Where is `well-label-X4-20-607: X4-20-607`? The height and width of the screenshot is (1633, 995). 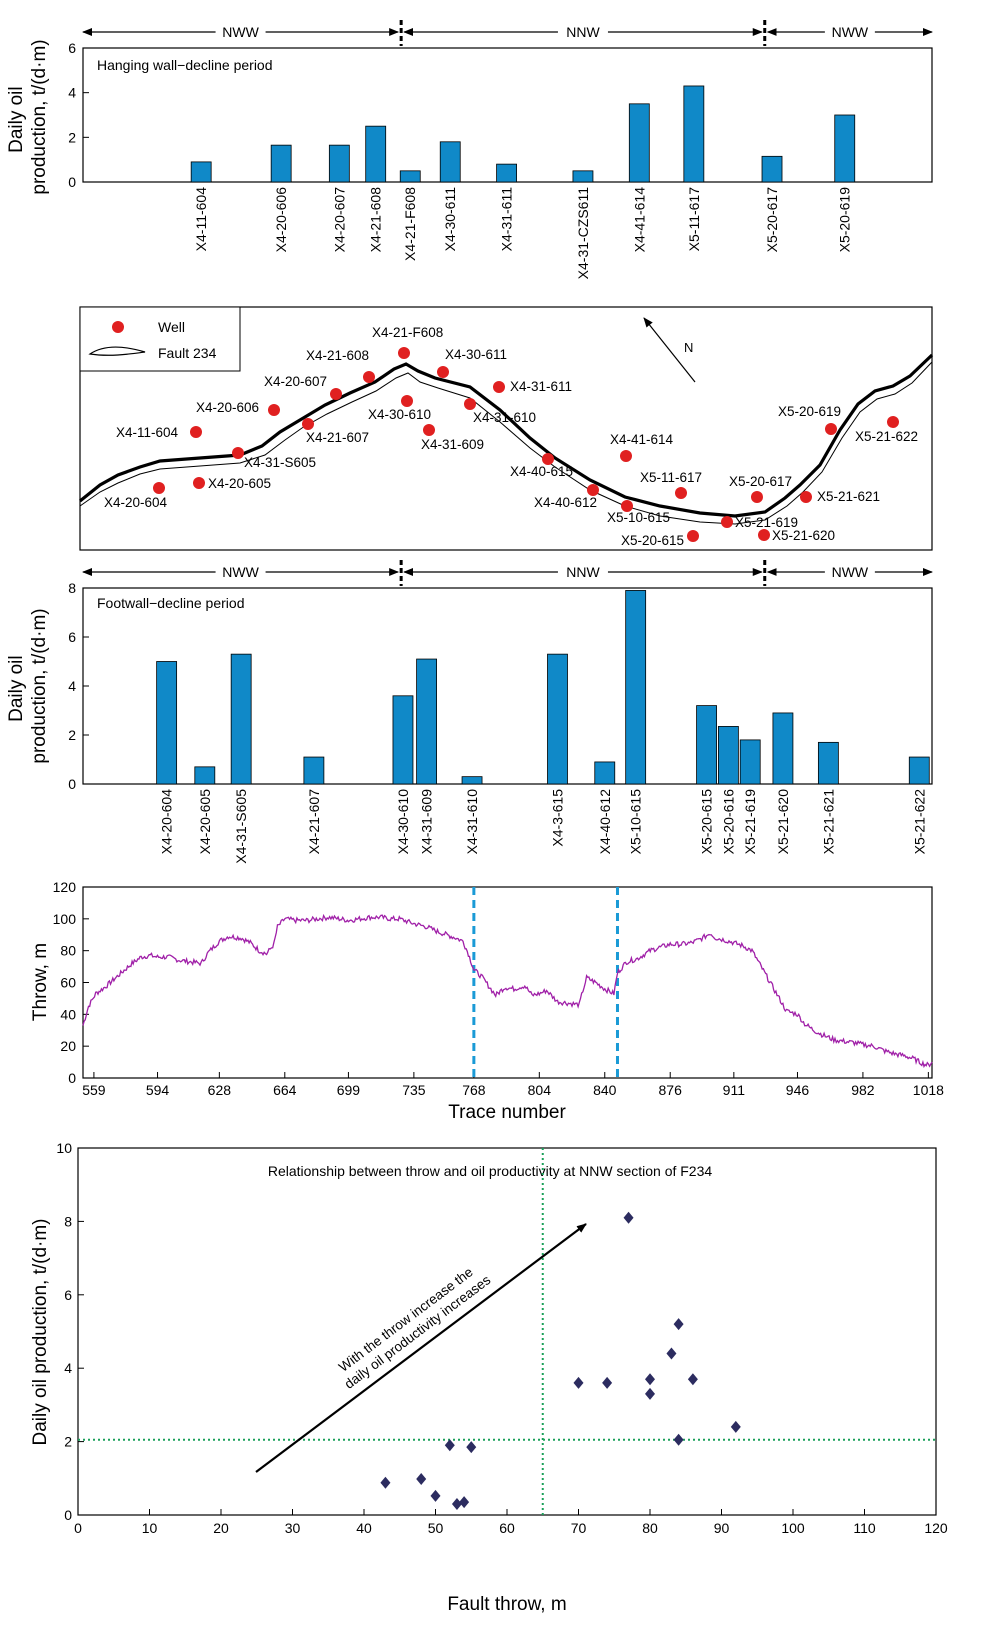 well-label-X4-20-607: X4-20-607 is located at coordinates (295, 381).